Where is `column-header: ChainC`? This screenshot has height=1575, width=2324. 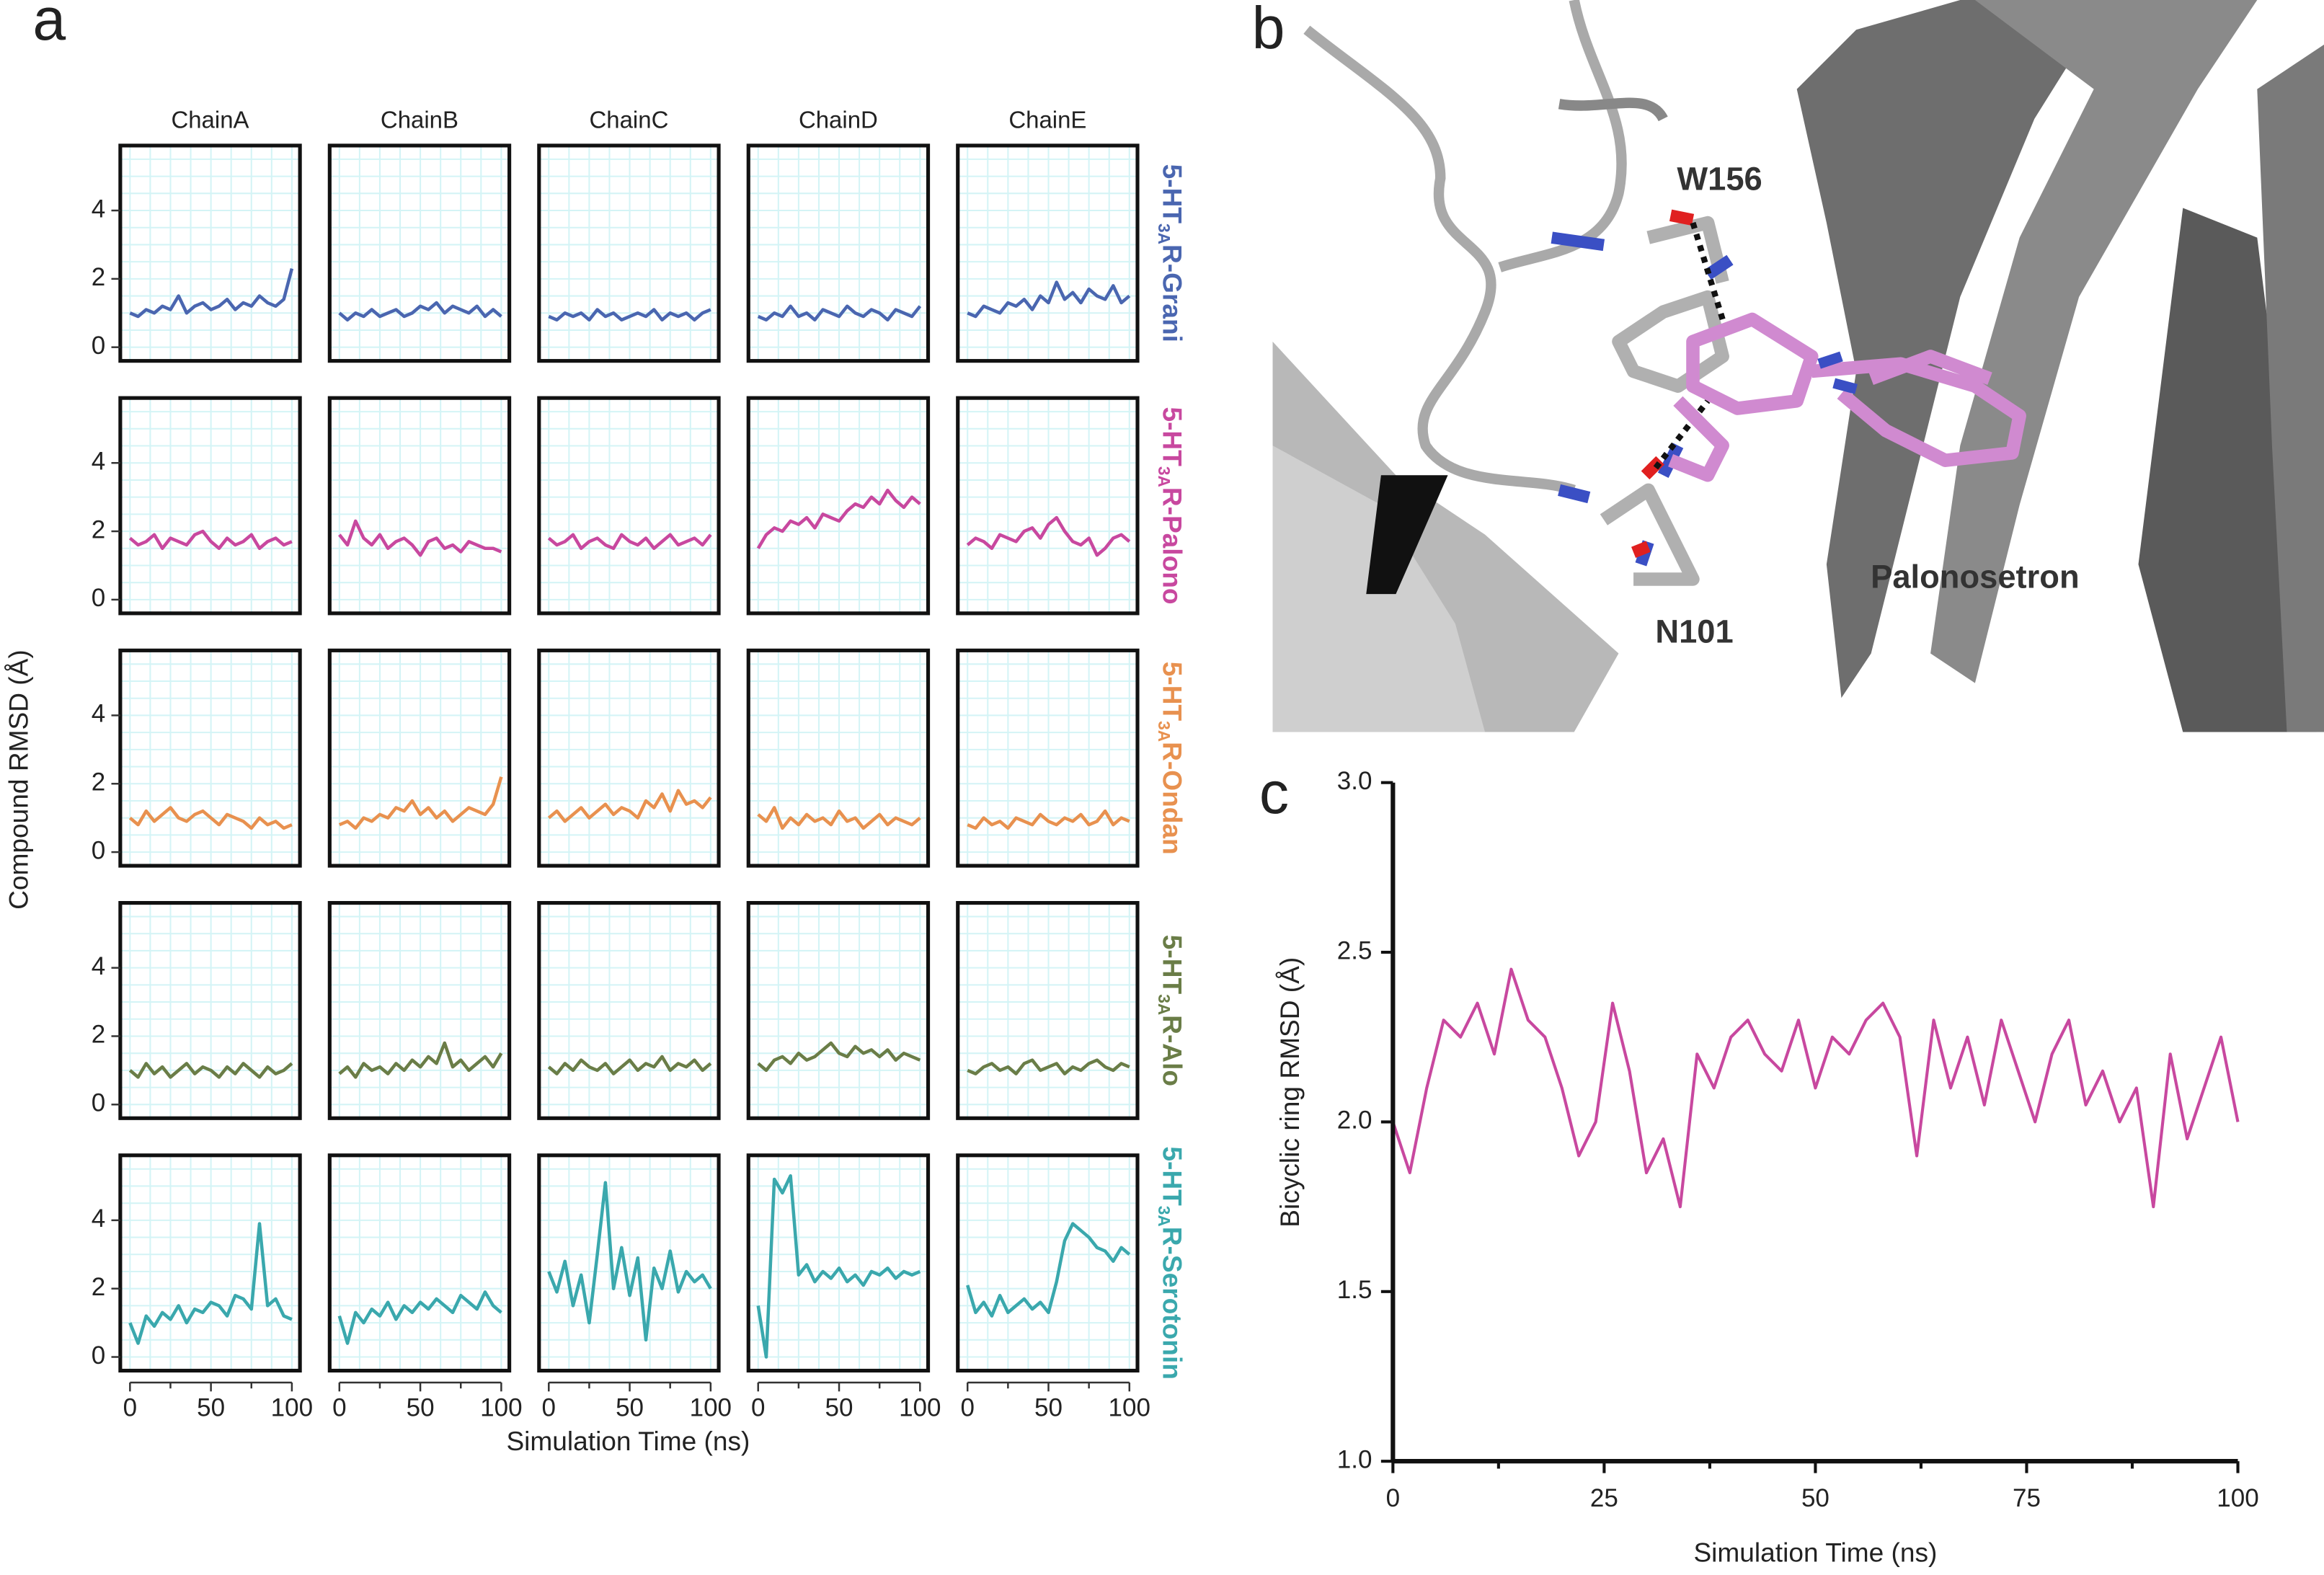 column-header: ChainC is located at coordinates (628, 120).